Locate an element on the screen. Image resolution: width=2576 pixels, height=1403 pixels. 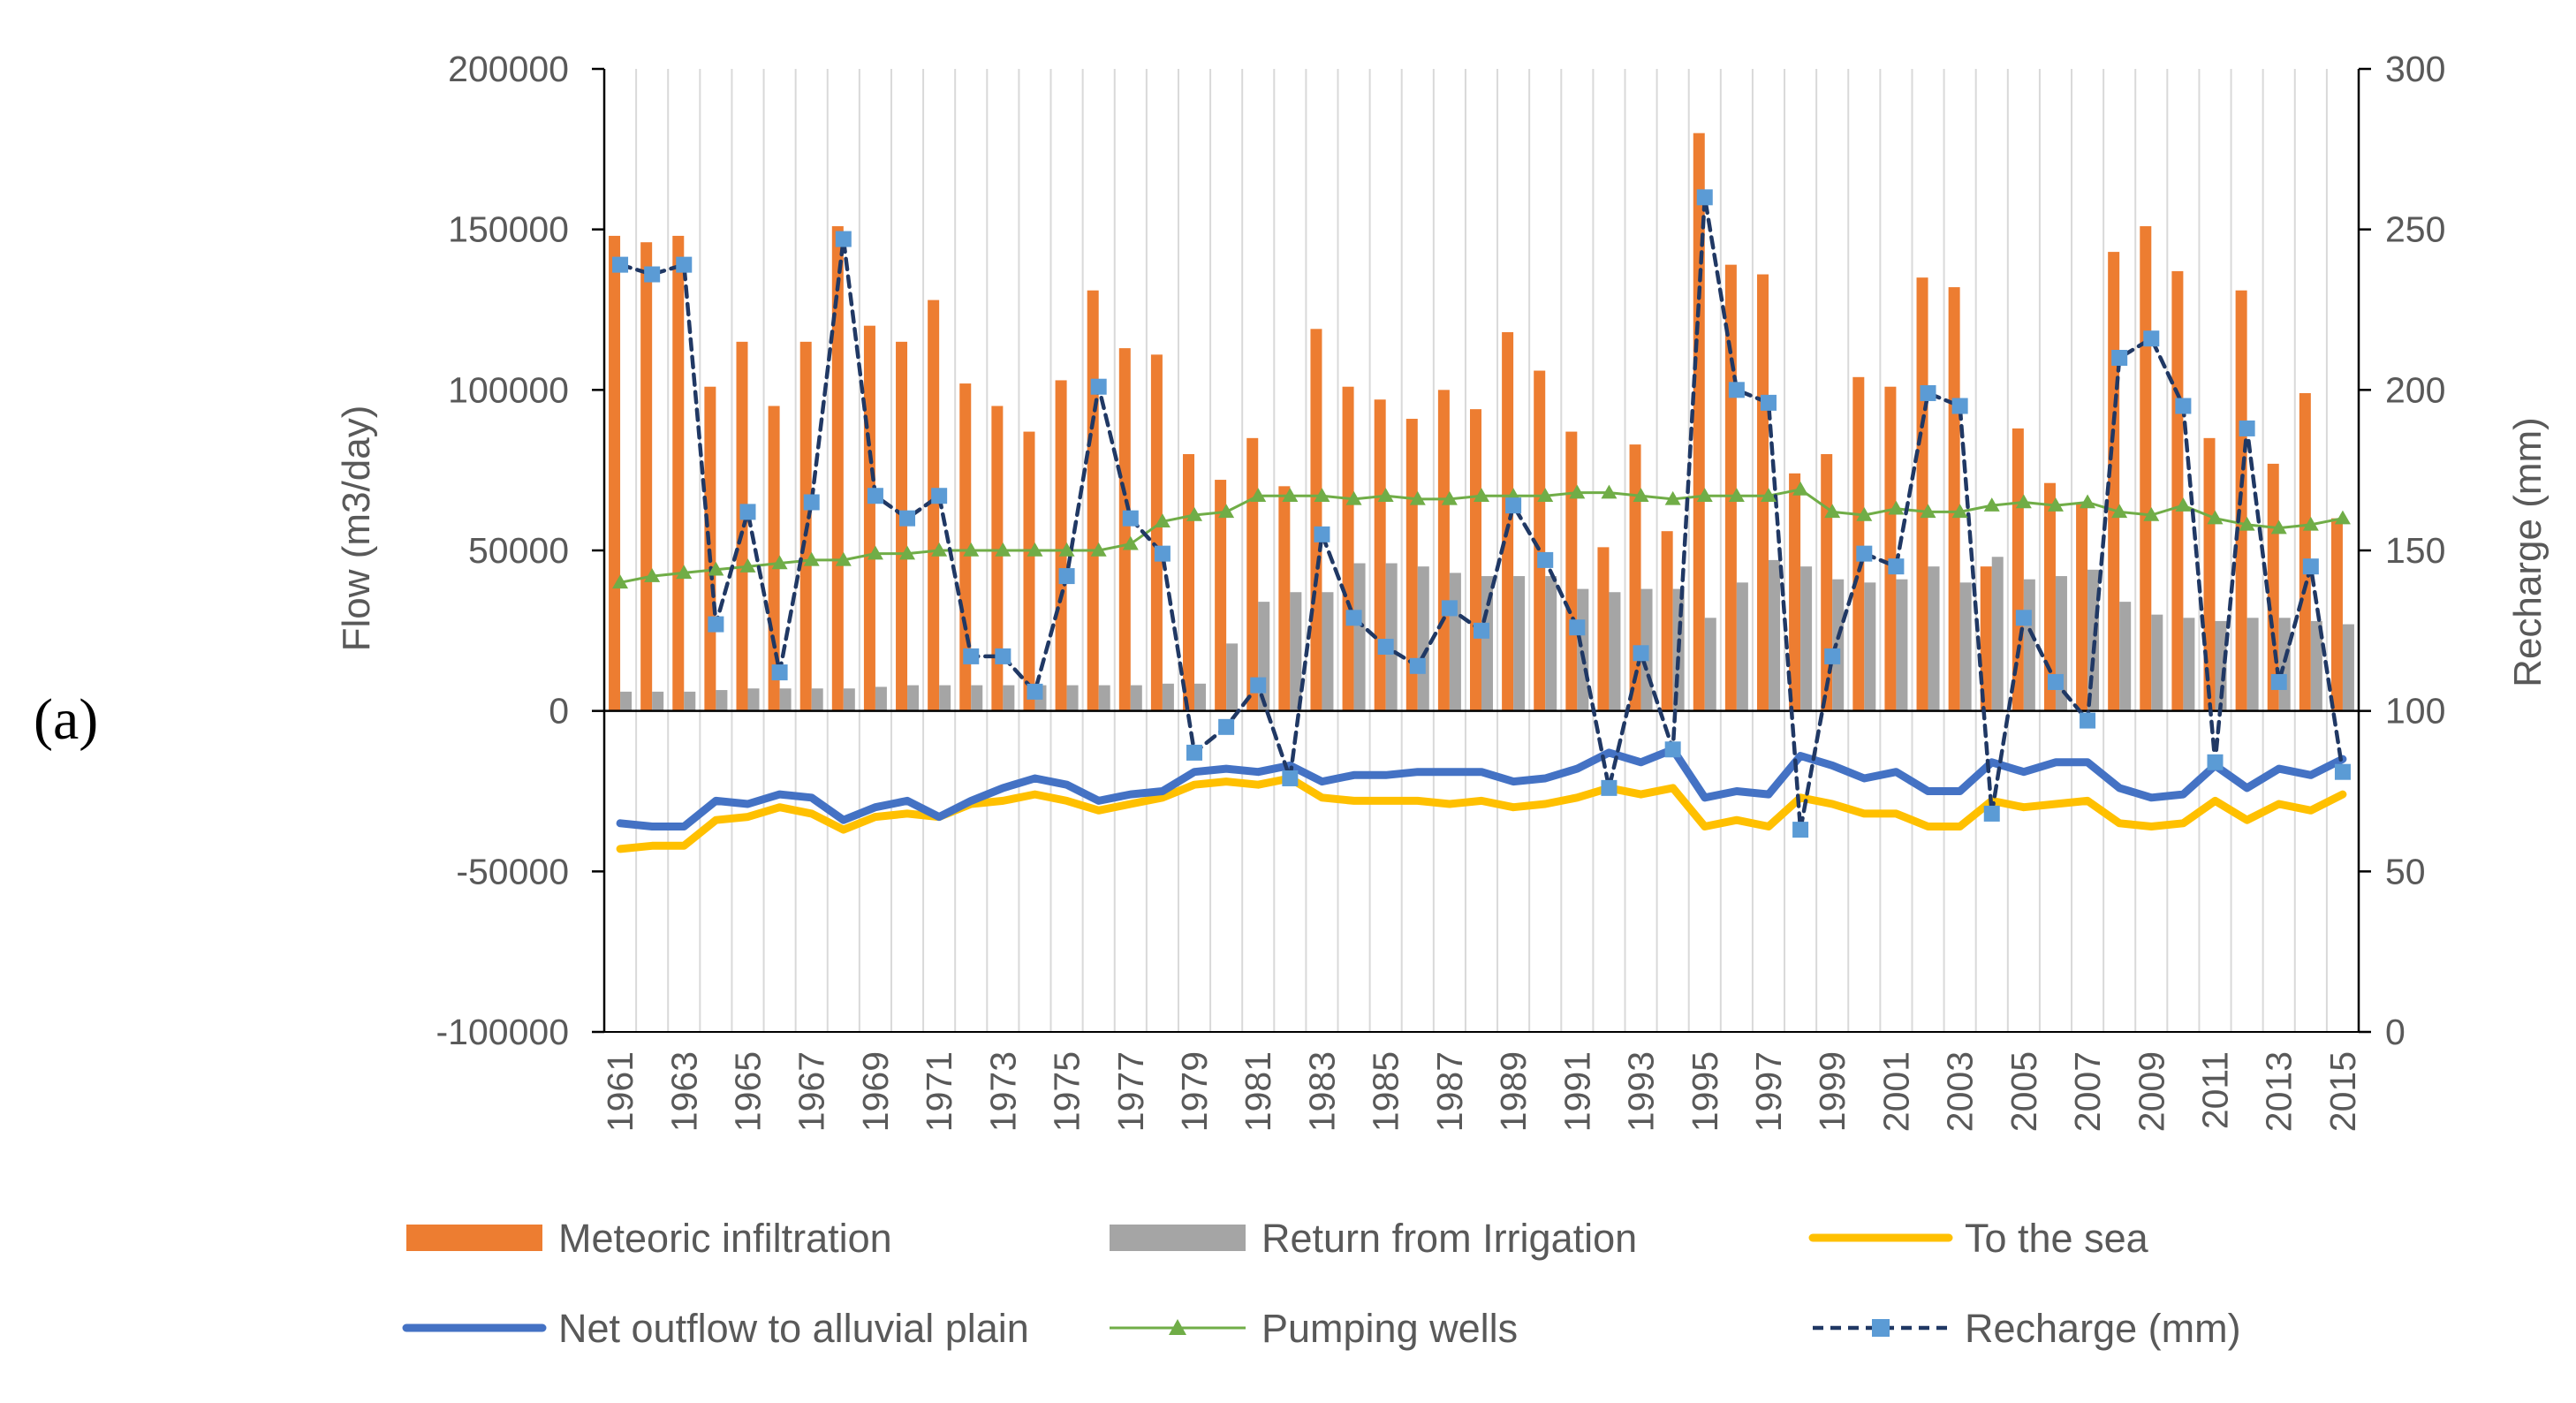
y-axis-title: Flow (m3/day) is located at coordinates (356, 529).